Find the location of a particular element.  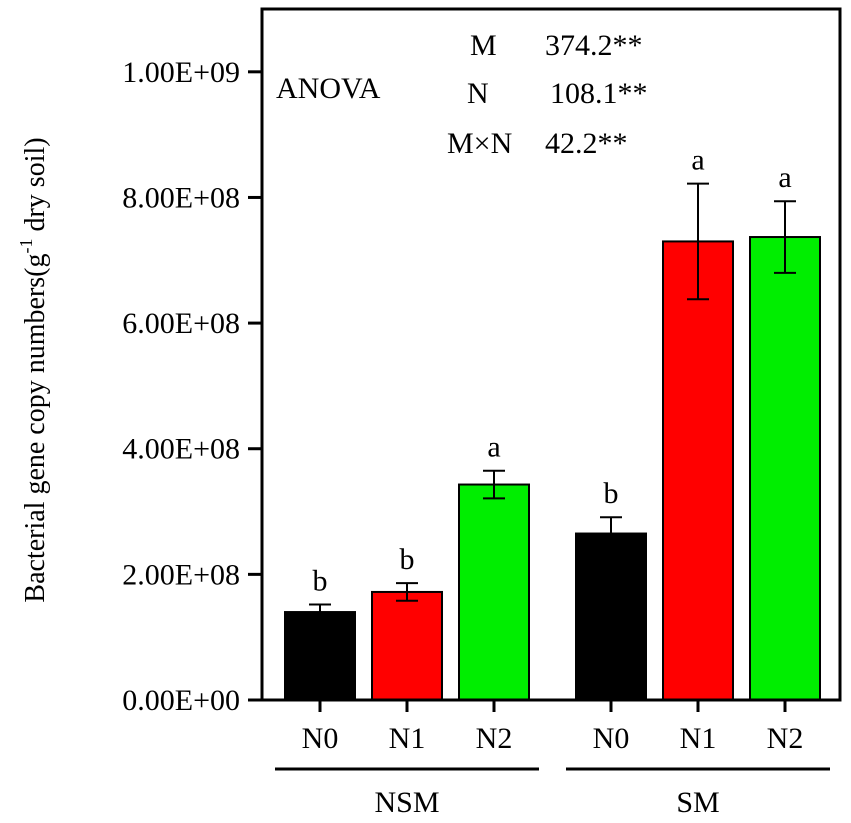

y-tick-label: 0.00E+00 is located at coordinates (181, 700).